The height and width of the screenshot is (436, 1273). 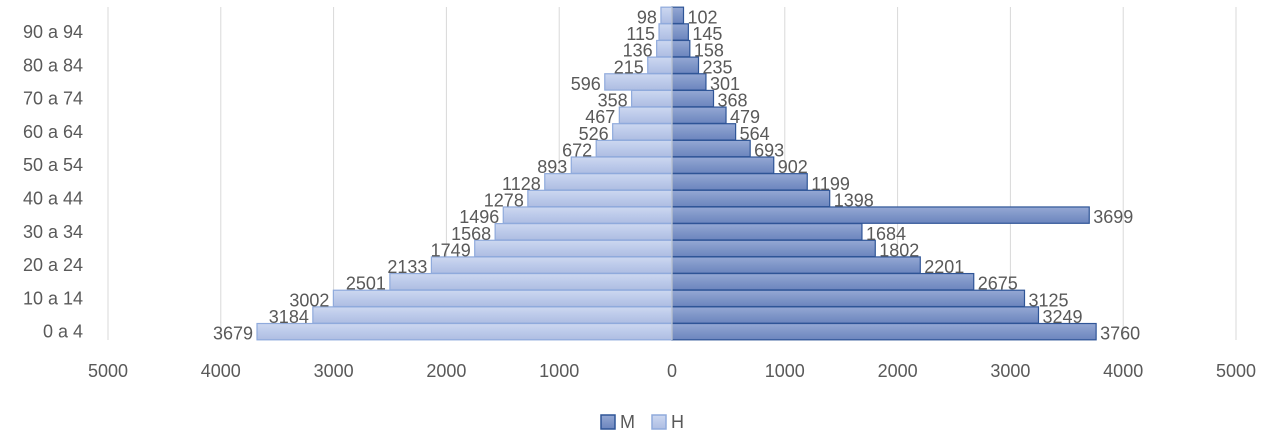 I want to click on data-label-h-11: 672, so click(x=577, y=151).